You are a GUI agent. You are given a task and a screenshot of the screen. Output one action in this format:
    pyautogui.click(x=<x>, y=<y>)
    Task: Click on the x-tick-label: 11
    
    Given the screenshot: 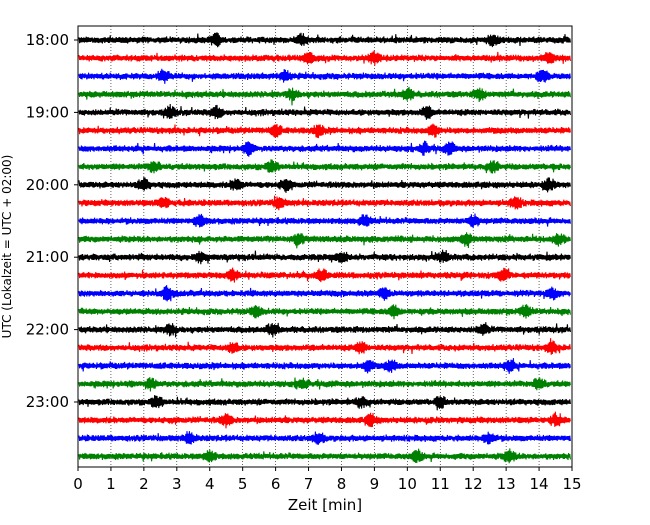 What is the action you would take?
    pyautogui.click(x=440, y=484)
    